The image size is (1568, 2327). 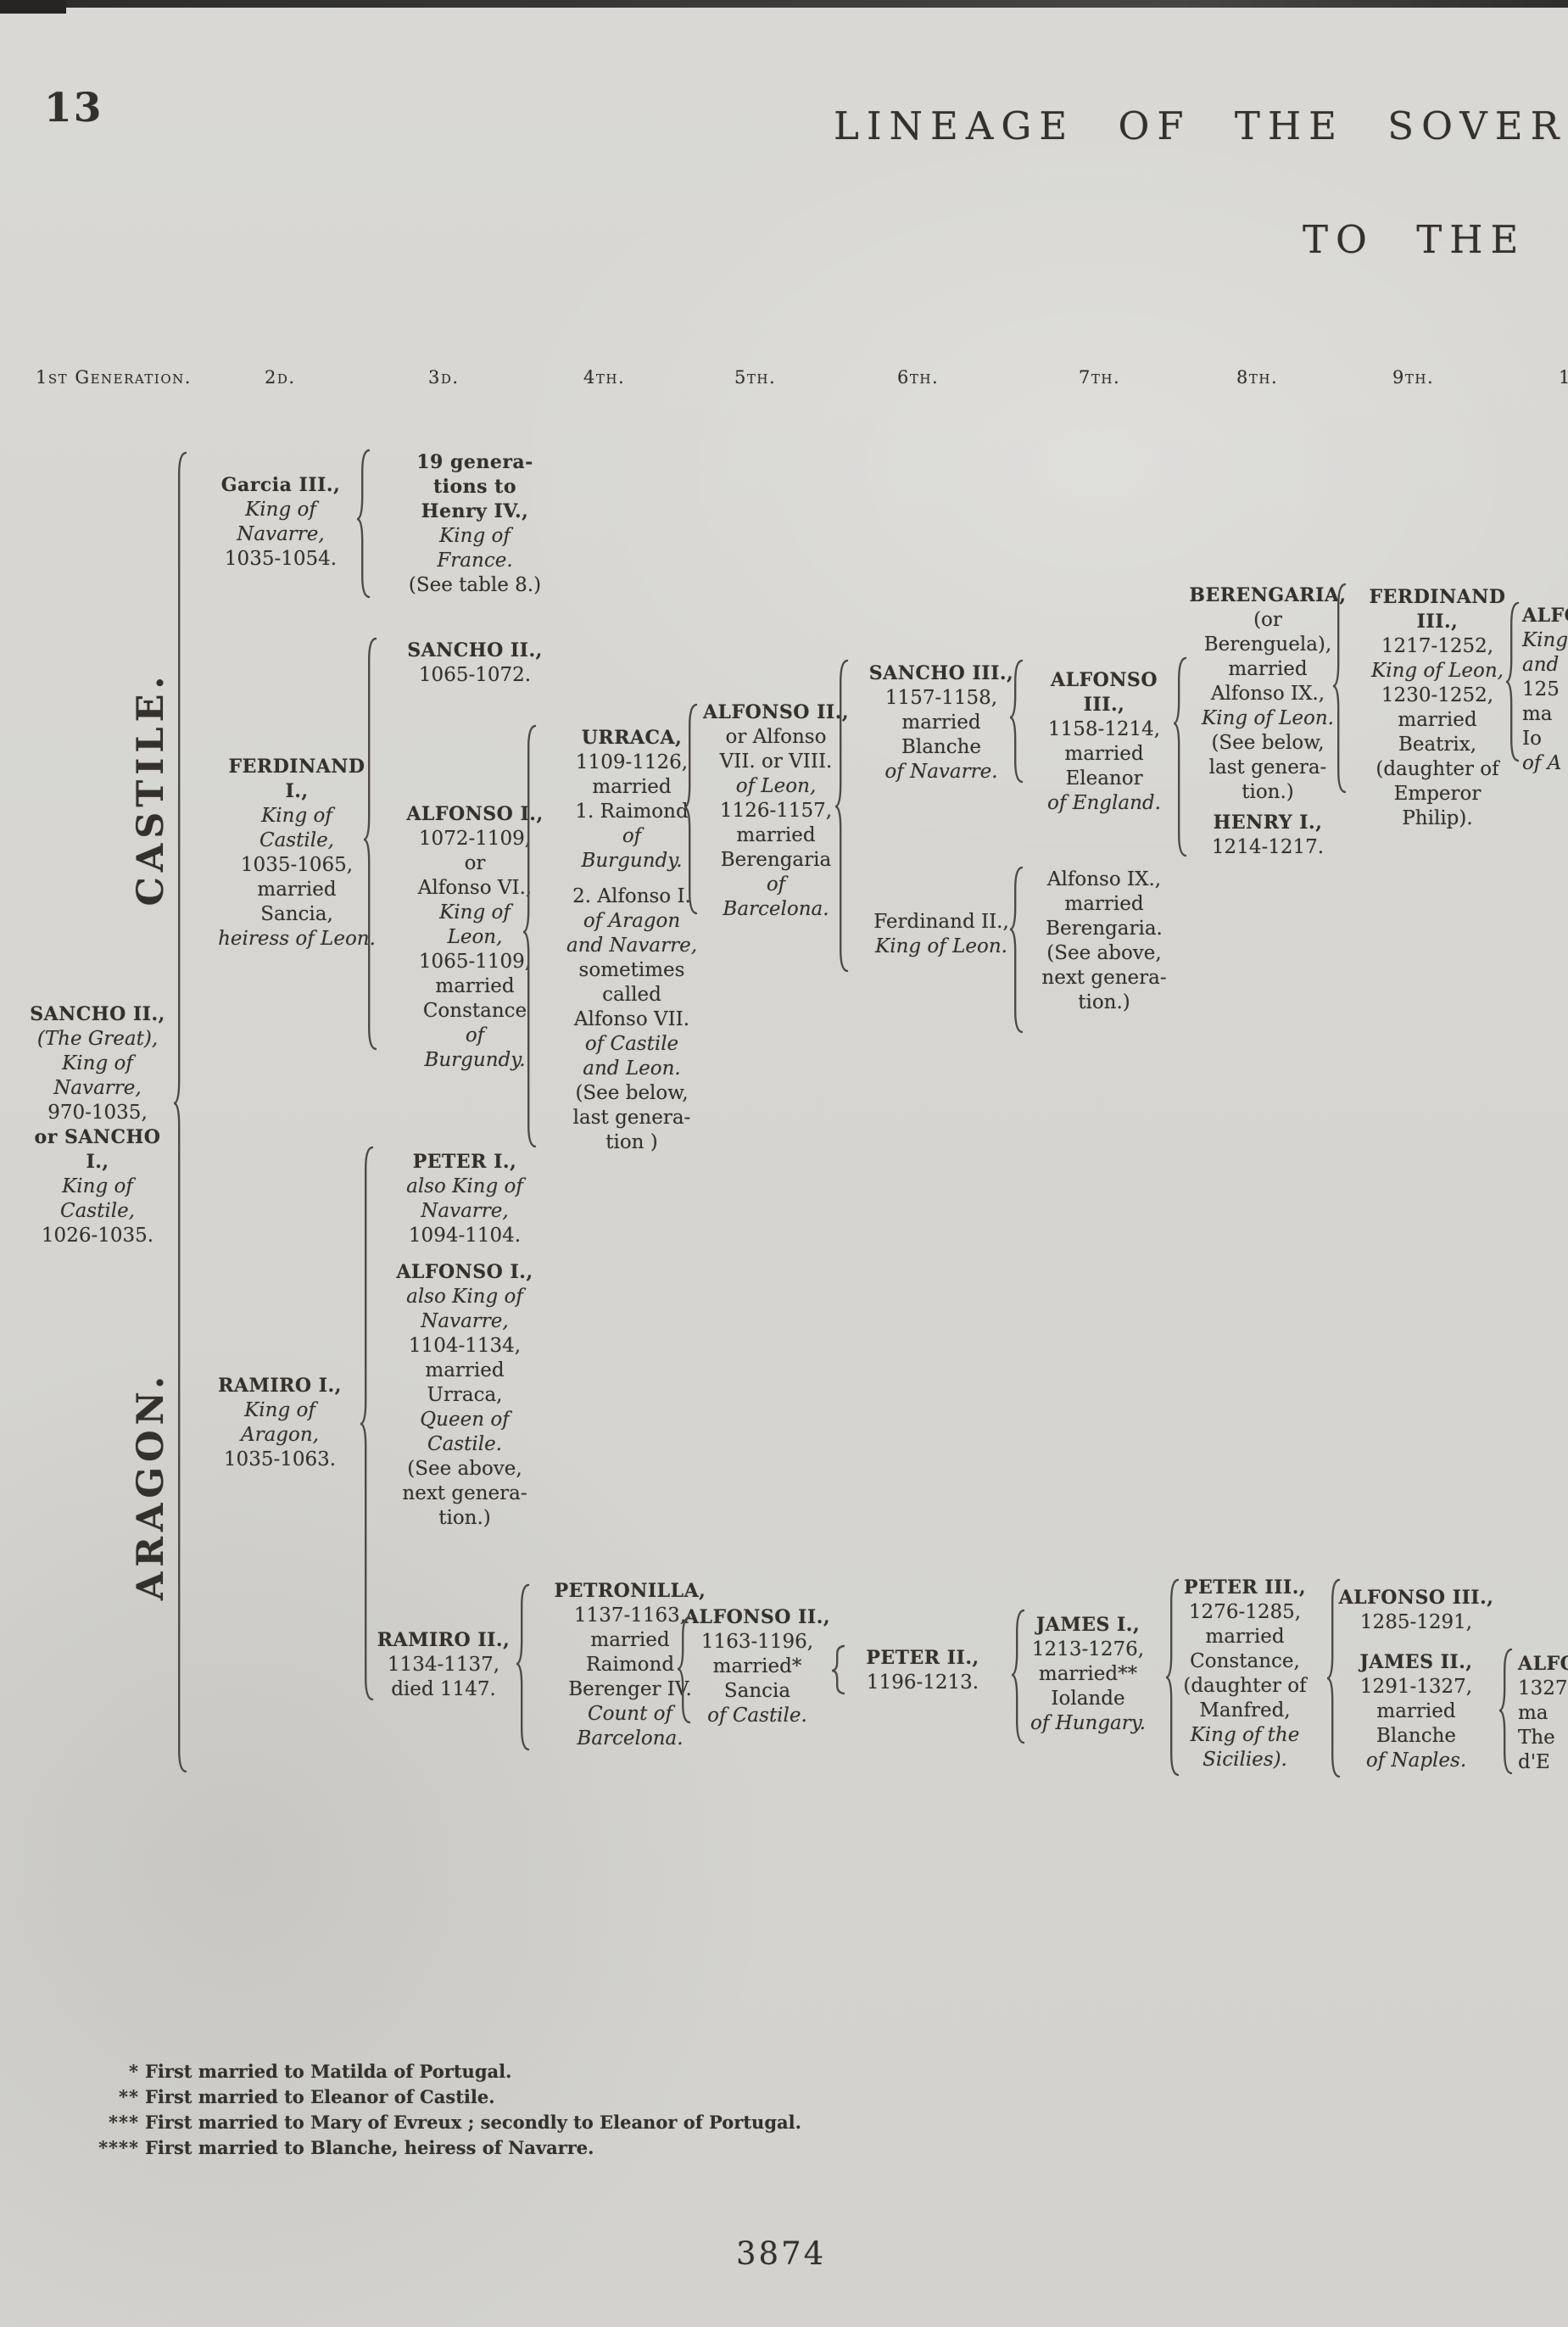 What do you see at coordinates (1438, 745) in the screenshot?
I see `text-line: Beatrix,` at bounding box center [1438, 745].